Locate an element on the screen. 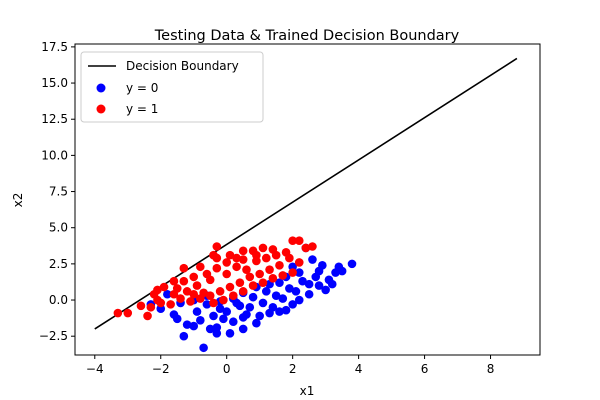 Image resolution: width=600 pixels, height=400 pixels. x-axis-label: x1 is located at coordinates (307, 391).